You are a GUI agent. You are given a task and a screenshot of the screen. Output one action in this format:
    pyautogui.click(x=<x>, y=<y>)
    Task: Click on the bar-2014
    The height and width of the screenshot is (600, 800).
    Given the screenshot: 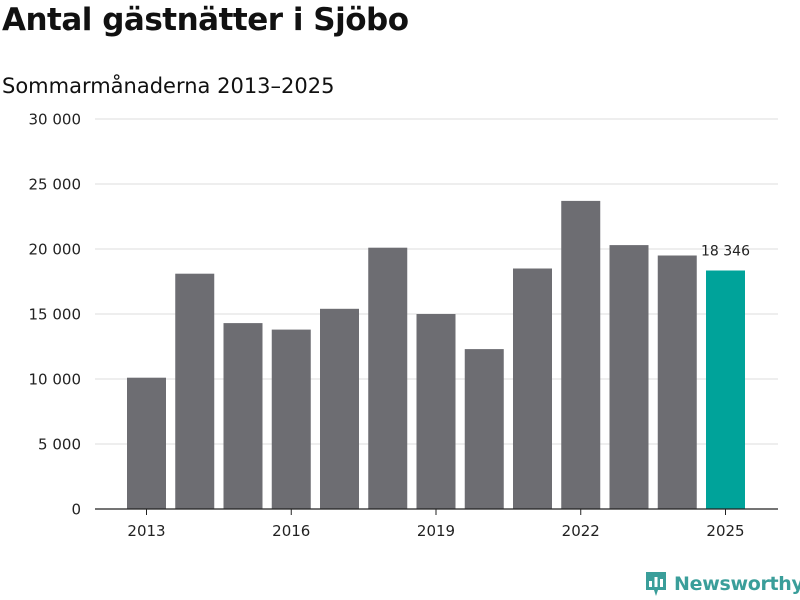 What is the action you would take?
    pyautogui.click(x=195, y=391)
    